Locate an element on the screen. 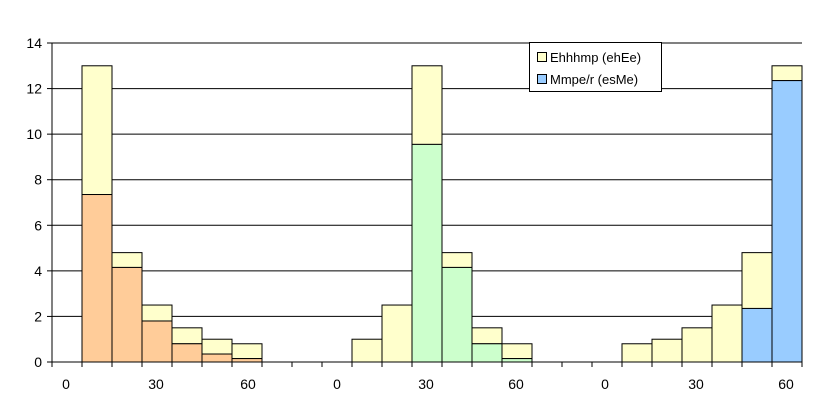 Image resolution: width=820 pixels, height=419 pixels. y-tick-label: 4 is located at coordinates (38, 271).